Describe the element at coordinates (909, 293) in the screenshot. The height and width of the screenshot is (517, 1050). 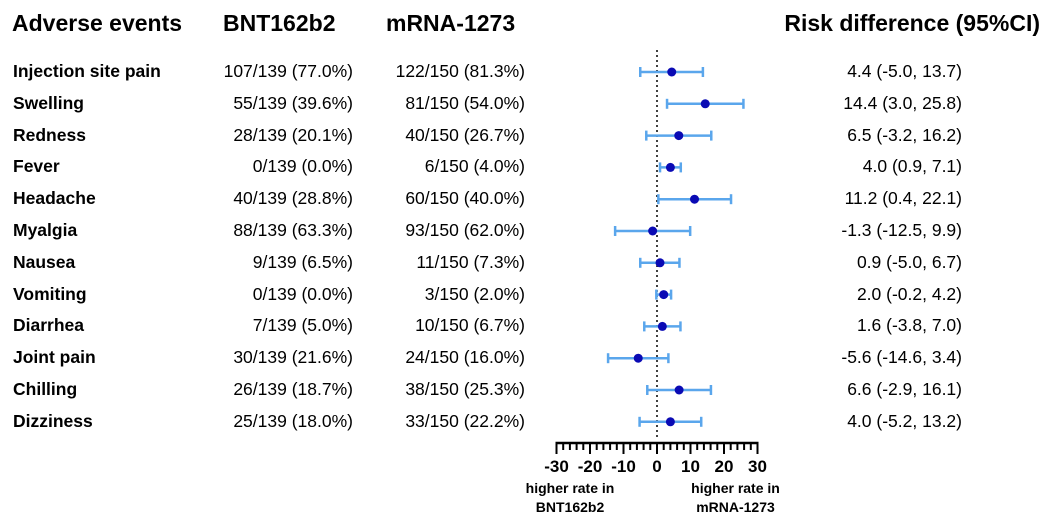
I see `risk-difference-value: 2.0 (-0.2, 4.2)` at that location.